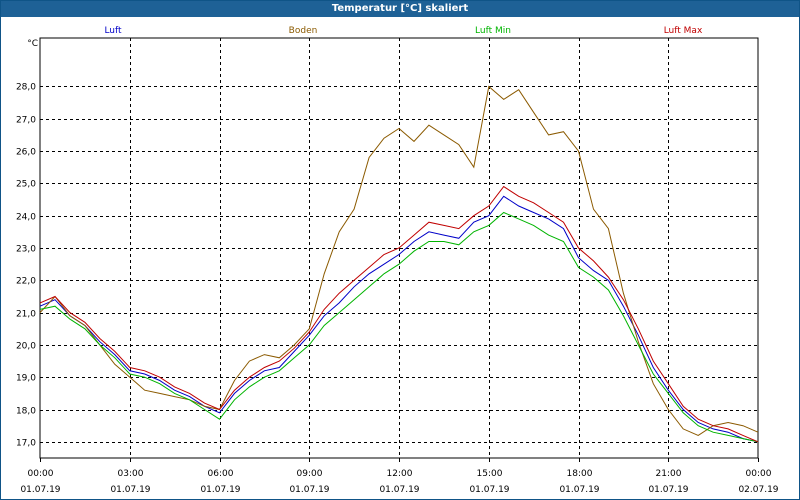  I want to click on y-tick-label: 25,0, so click(26, 185).